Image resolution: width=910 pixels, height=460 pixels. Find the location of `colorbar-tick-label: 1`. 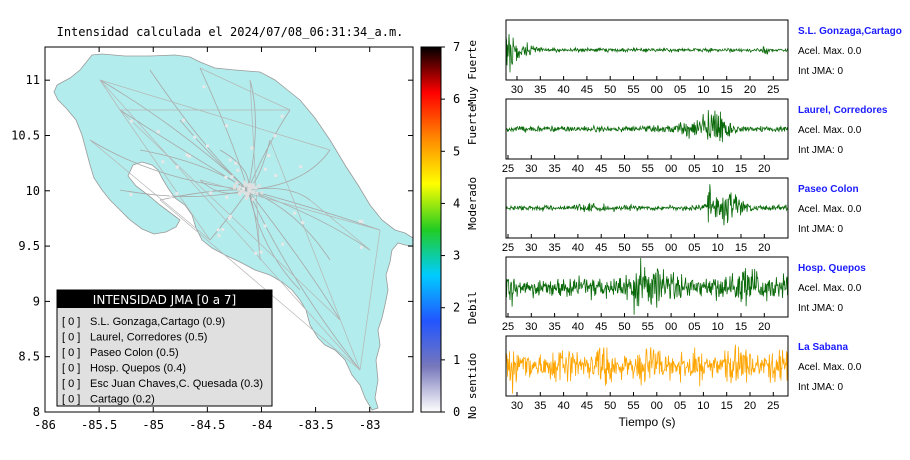

colorbar-tick-label: 1 is located at coordinates (456, 360).